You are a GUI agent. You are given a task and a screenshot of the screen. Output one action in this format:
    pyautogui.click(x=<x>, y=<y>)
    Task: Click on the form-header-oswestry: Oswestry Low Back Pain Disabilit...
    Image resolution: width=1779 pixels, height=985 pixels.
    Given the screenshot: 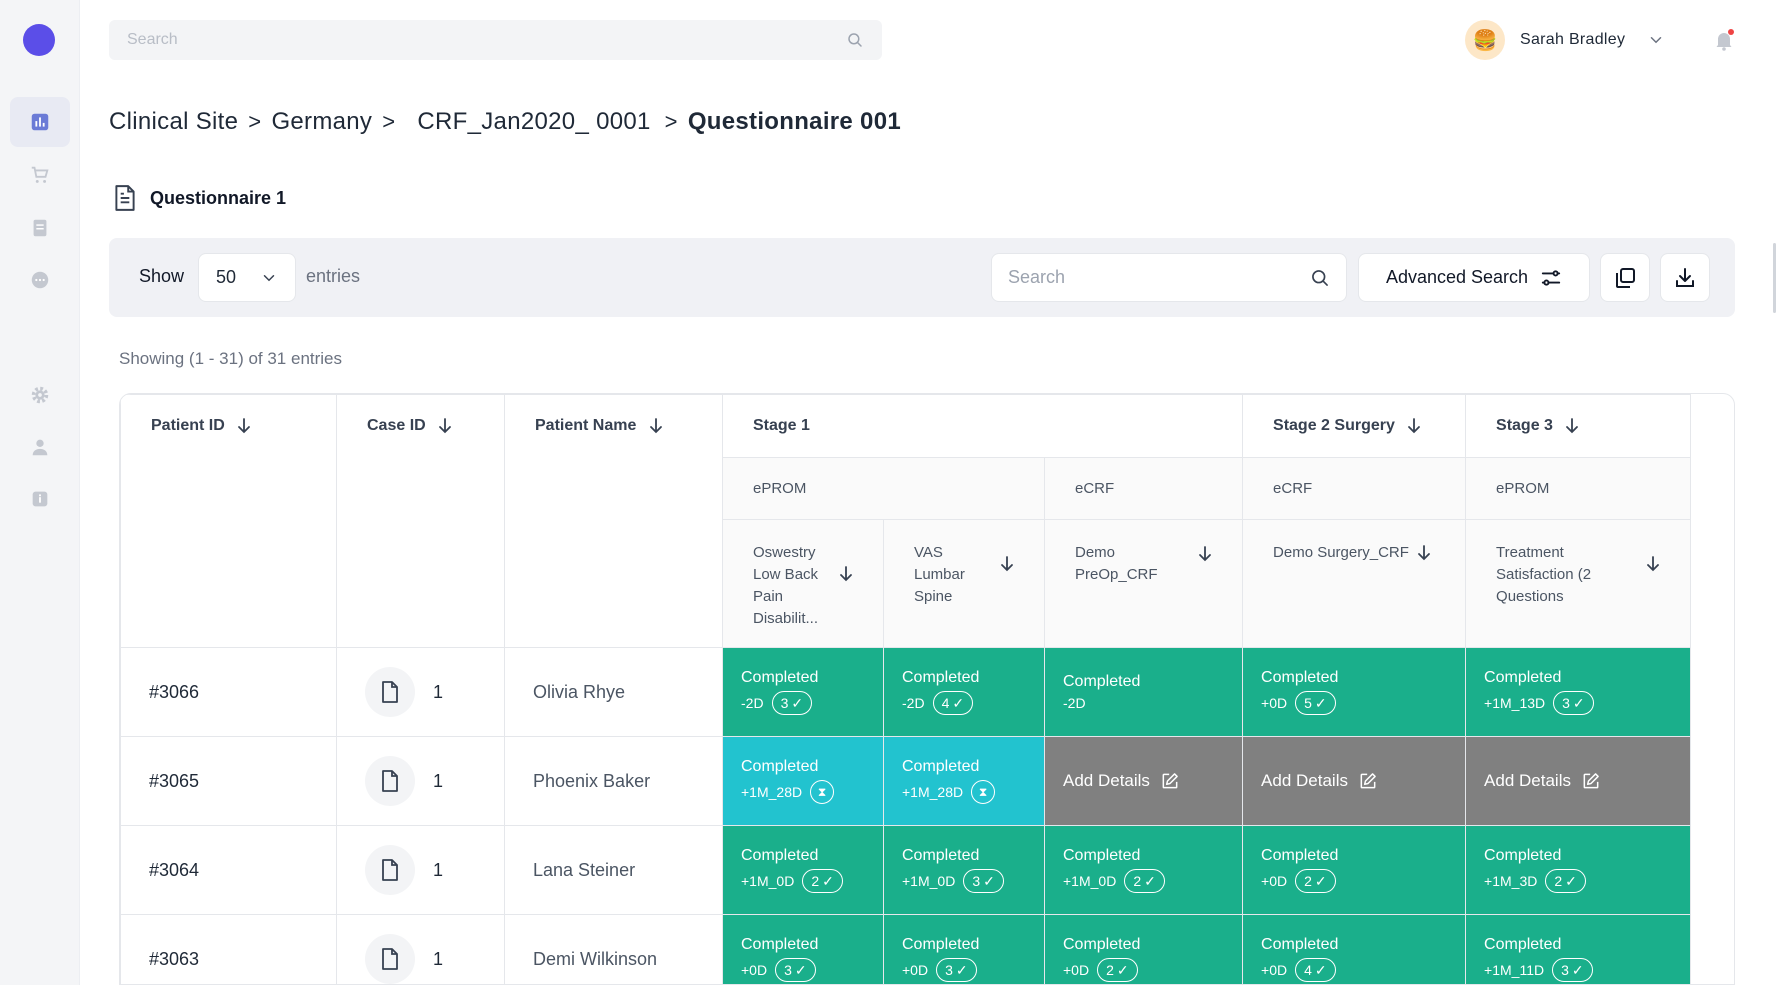 What is the action you would take?
    pyautogui.click(x=803, y=583)
    